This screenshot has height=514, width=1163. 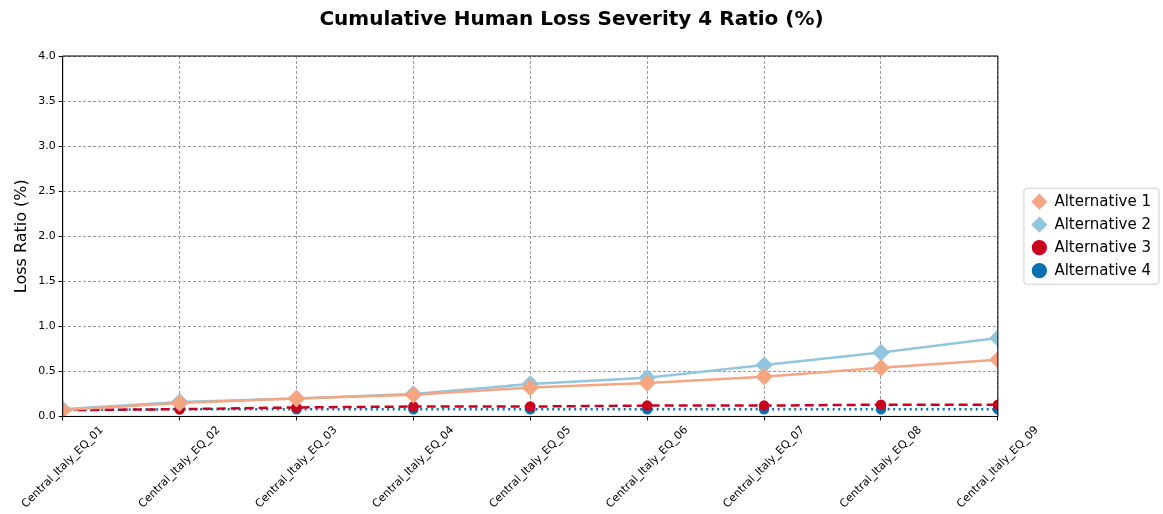 What do you see at coordinates (47, 326) in the screenshot?
I see `y-tick-label: 1.0` at bounding box center [47, 326].